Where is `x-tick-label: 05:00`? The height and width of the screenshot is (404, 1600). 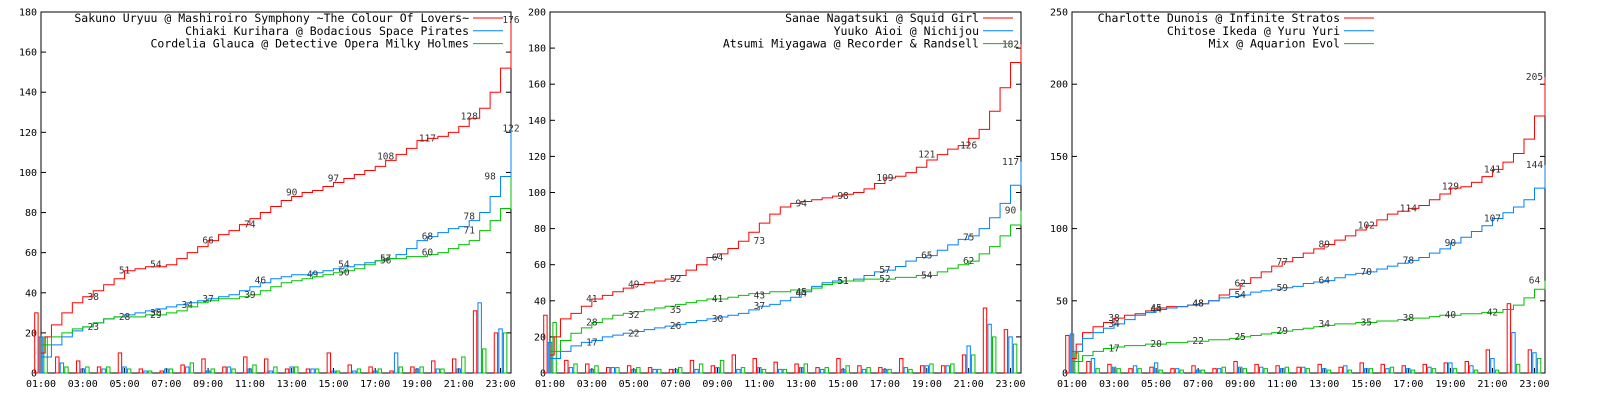
x-tick-label: 05:00 is located at coordinates (125, 384).